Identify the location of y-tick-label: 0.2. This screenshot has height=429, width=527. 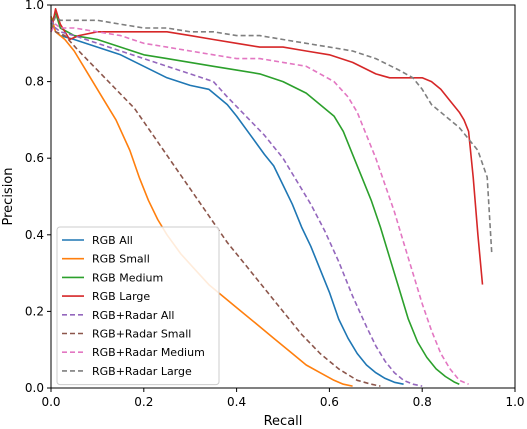
(34, 311).